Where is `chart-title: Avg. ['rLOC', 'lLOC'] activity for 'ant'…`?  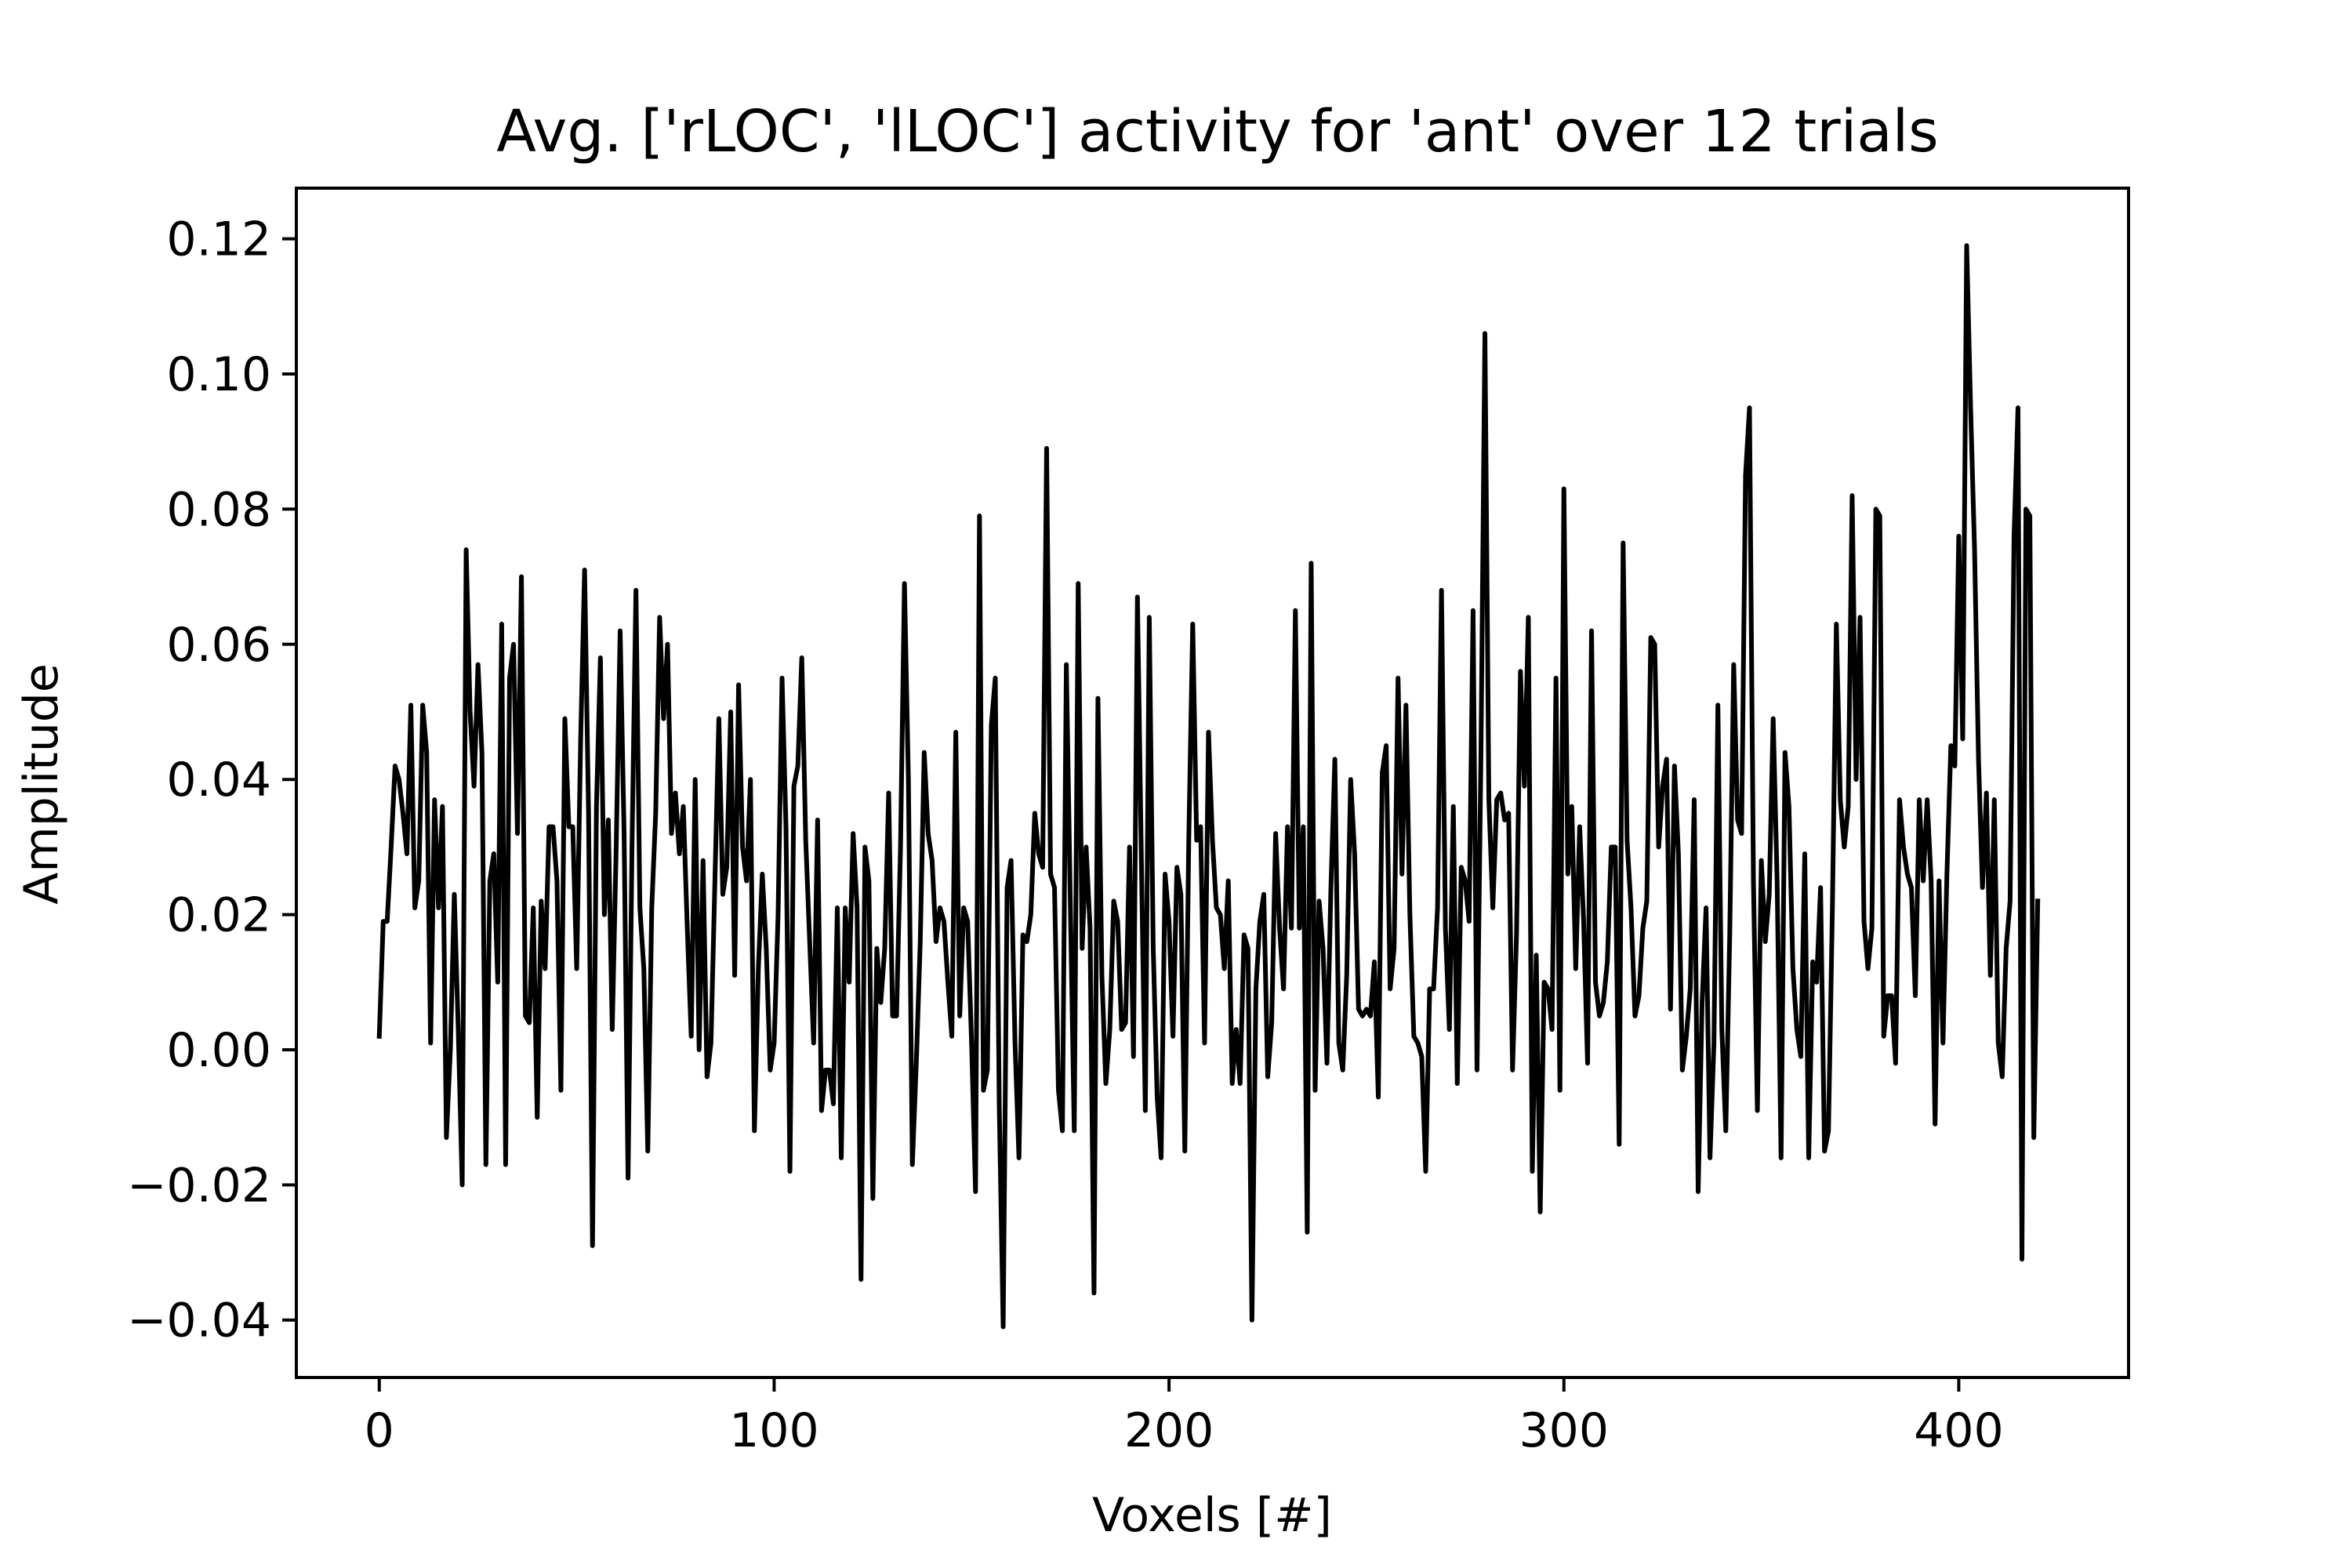 chart-title: Avg. ['rLOC', 'lLOC'] activity for 'ant'… is located at coordinates (1217, 131).